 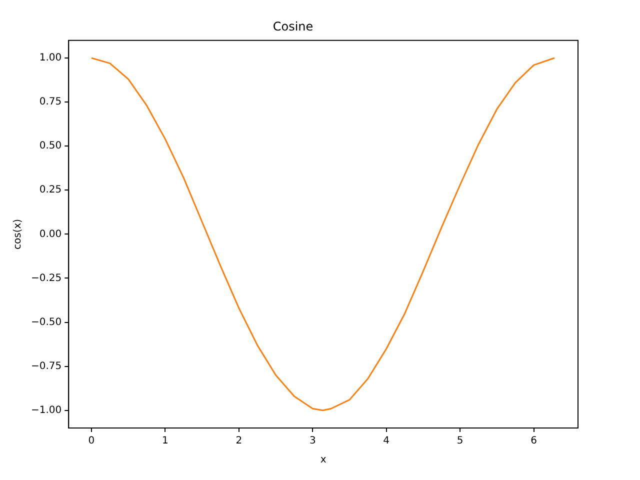 What do you see at coordinates (50, 234) in the screenshot?
I see `y-tick-label: 0.00` at bounding box center [50, 234].